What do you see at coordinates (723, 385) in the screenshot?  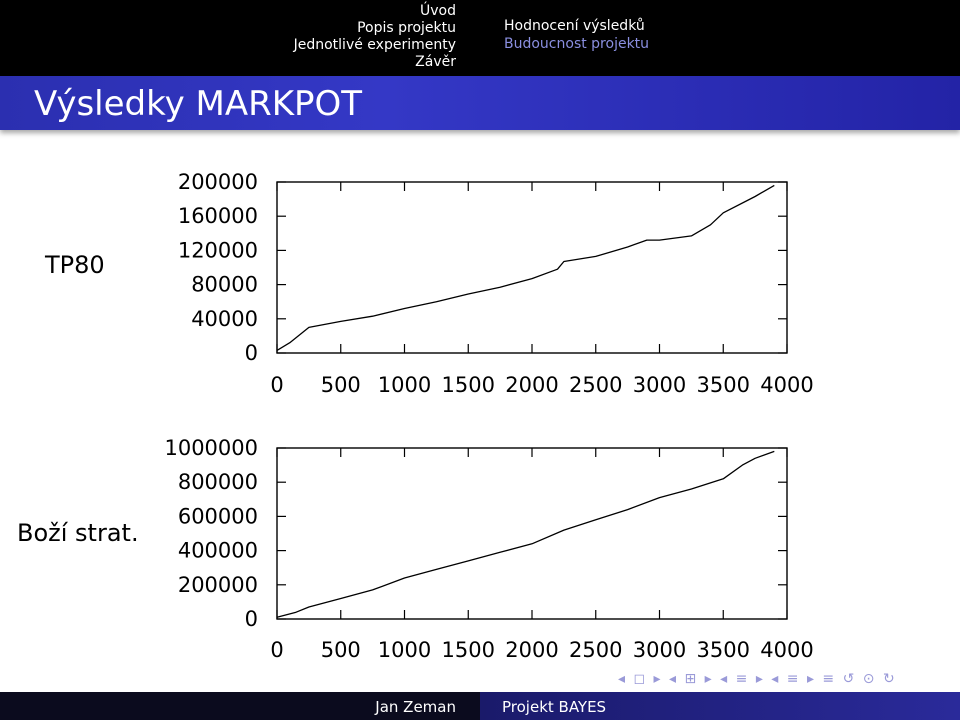 I see `chart-0-xtick-label: 3500` at bounding box center [723, 385].